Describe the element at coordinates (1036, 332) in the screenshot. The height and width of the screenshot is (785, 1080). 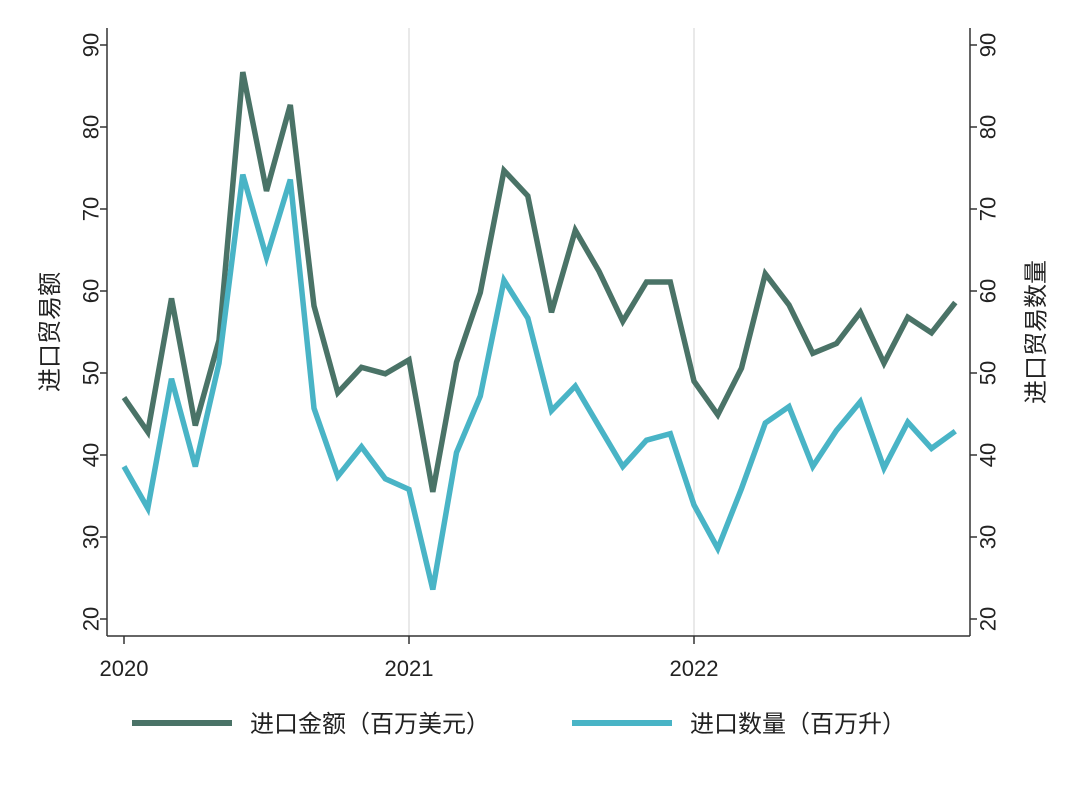
I see `y-axis-right-title: 进口贸易数量` at that location.